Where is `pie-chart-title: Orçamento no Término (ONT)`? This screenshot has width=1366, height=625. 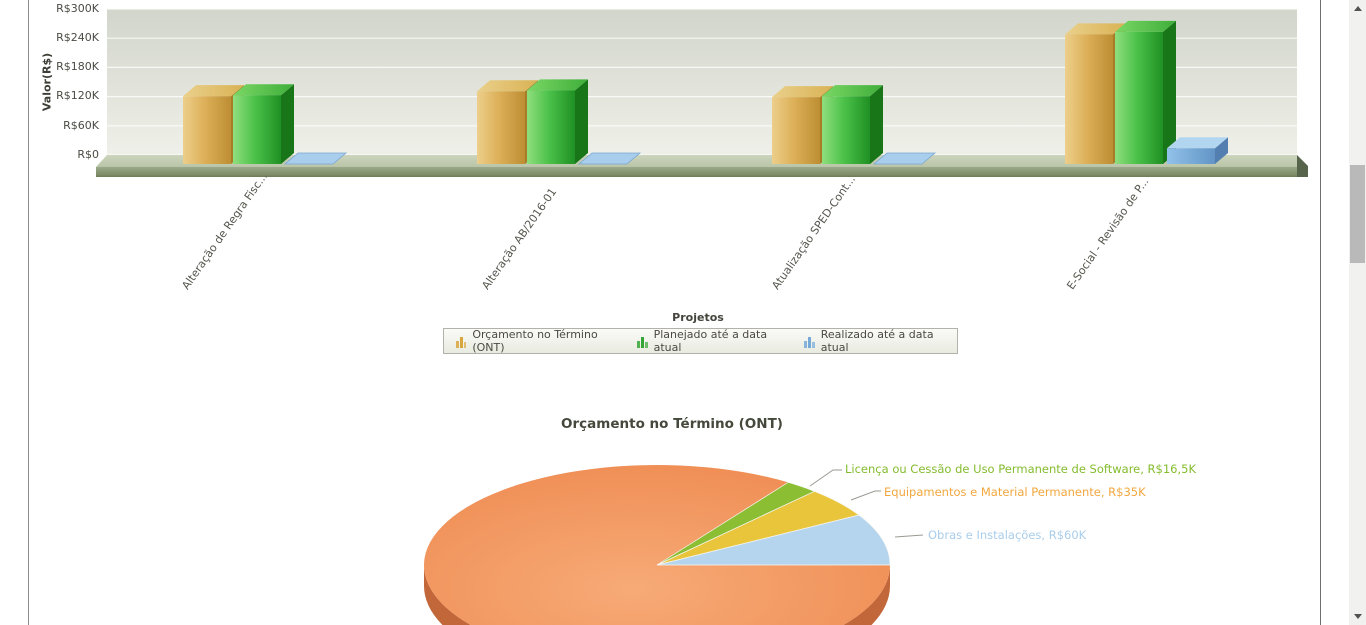
pie-chart-title: Orçamento no Término (ONT) is located at coordinates (672, 424).